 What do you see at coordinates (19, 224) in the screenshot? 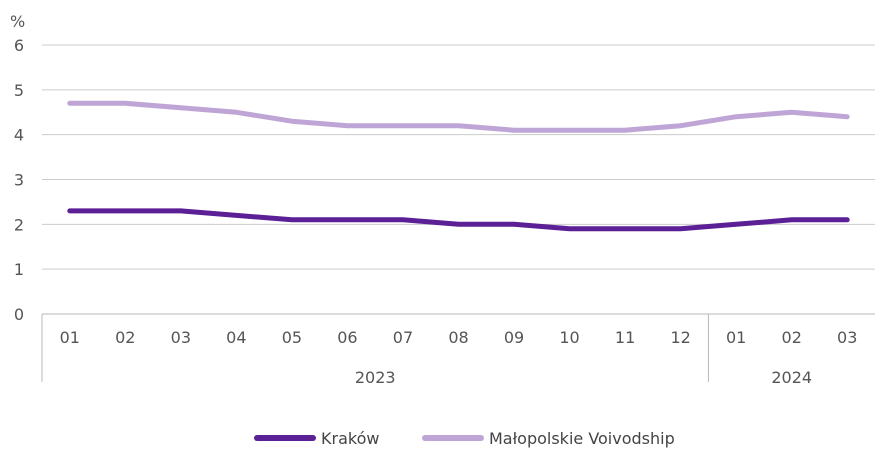
I see `y-tick-label: 2` at bounding box center [19, 224].